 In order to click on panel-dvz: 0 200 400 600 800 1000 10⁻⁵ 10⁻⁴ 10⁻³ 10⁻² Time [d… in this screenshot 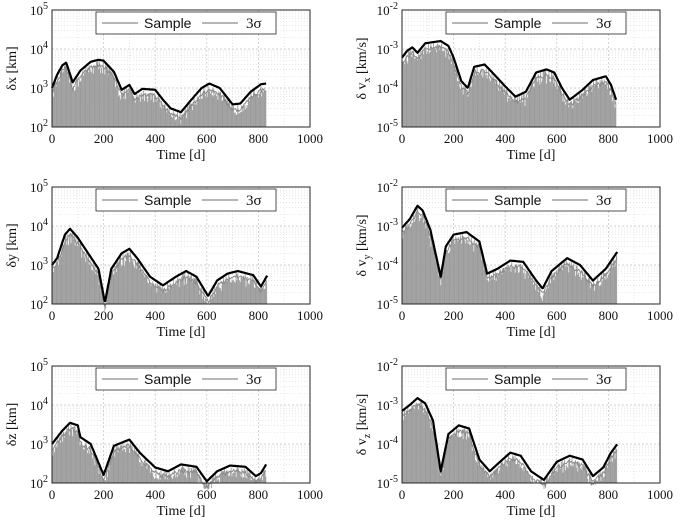, I will do `click(514, 438)`.